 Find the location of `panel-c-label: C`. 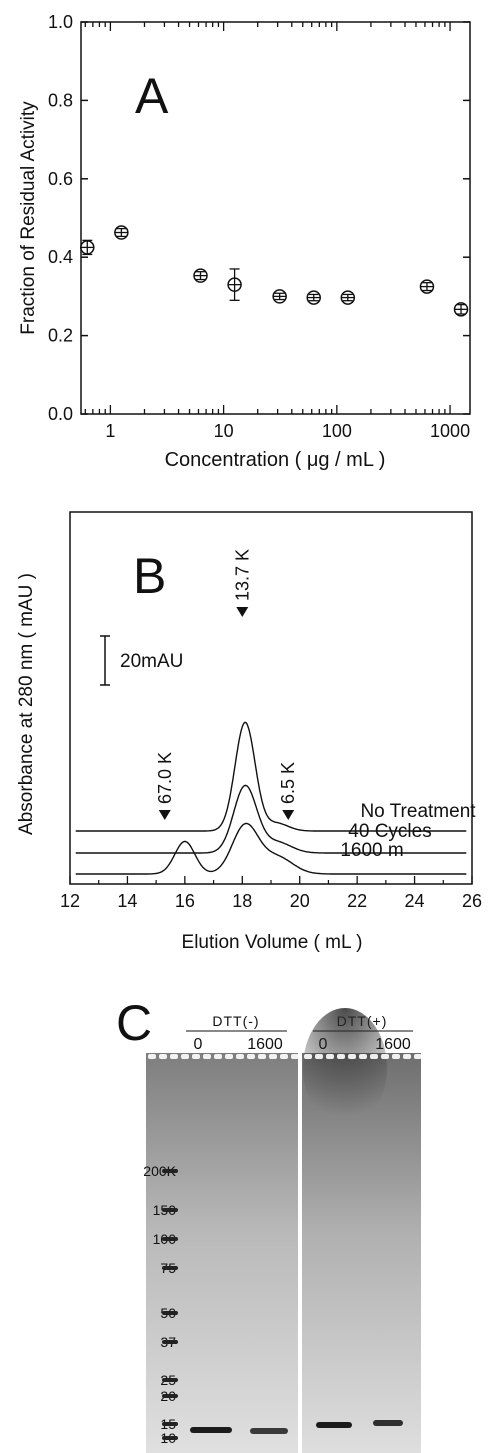

panel-c-label: C is located at coordinates (134, 1023).